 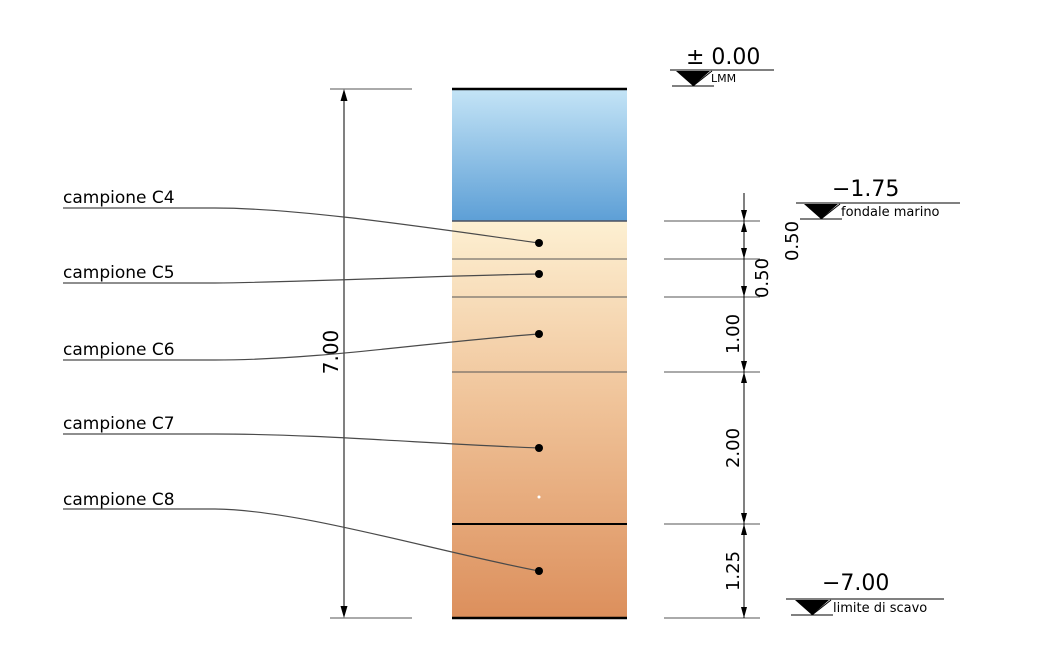 What do you see at coordinates (344, 612) in the screenshot?
I see `arrow-down-icon` at bounding box center [344, 612].